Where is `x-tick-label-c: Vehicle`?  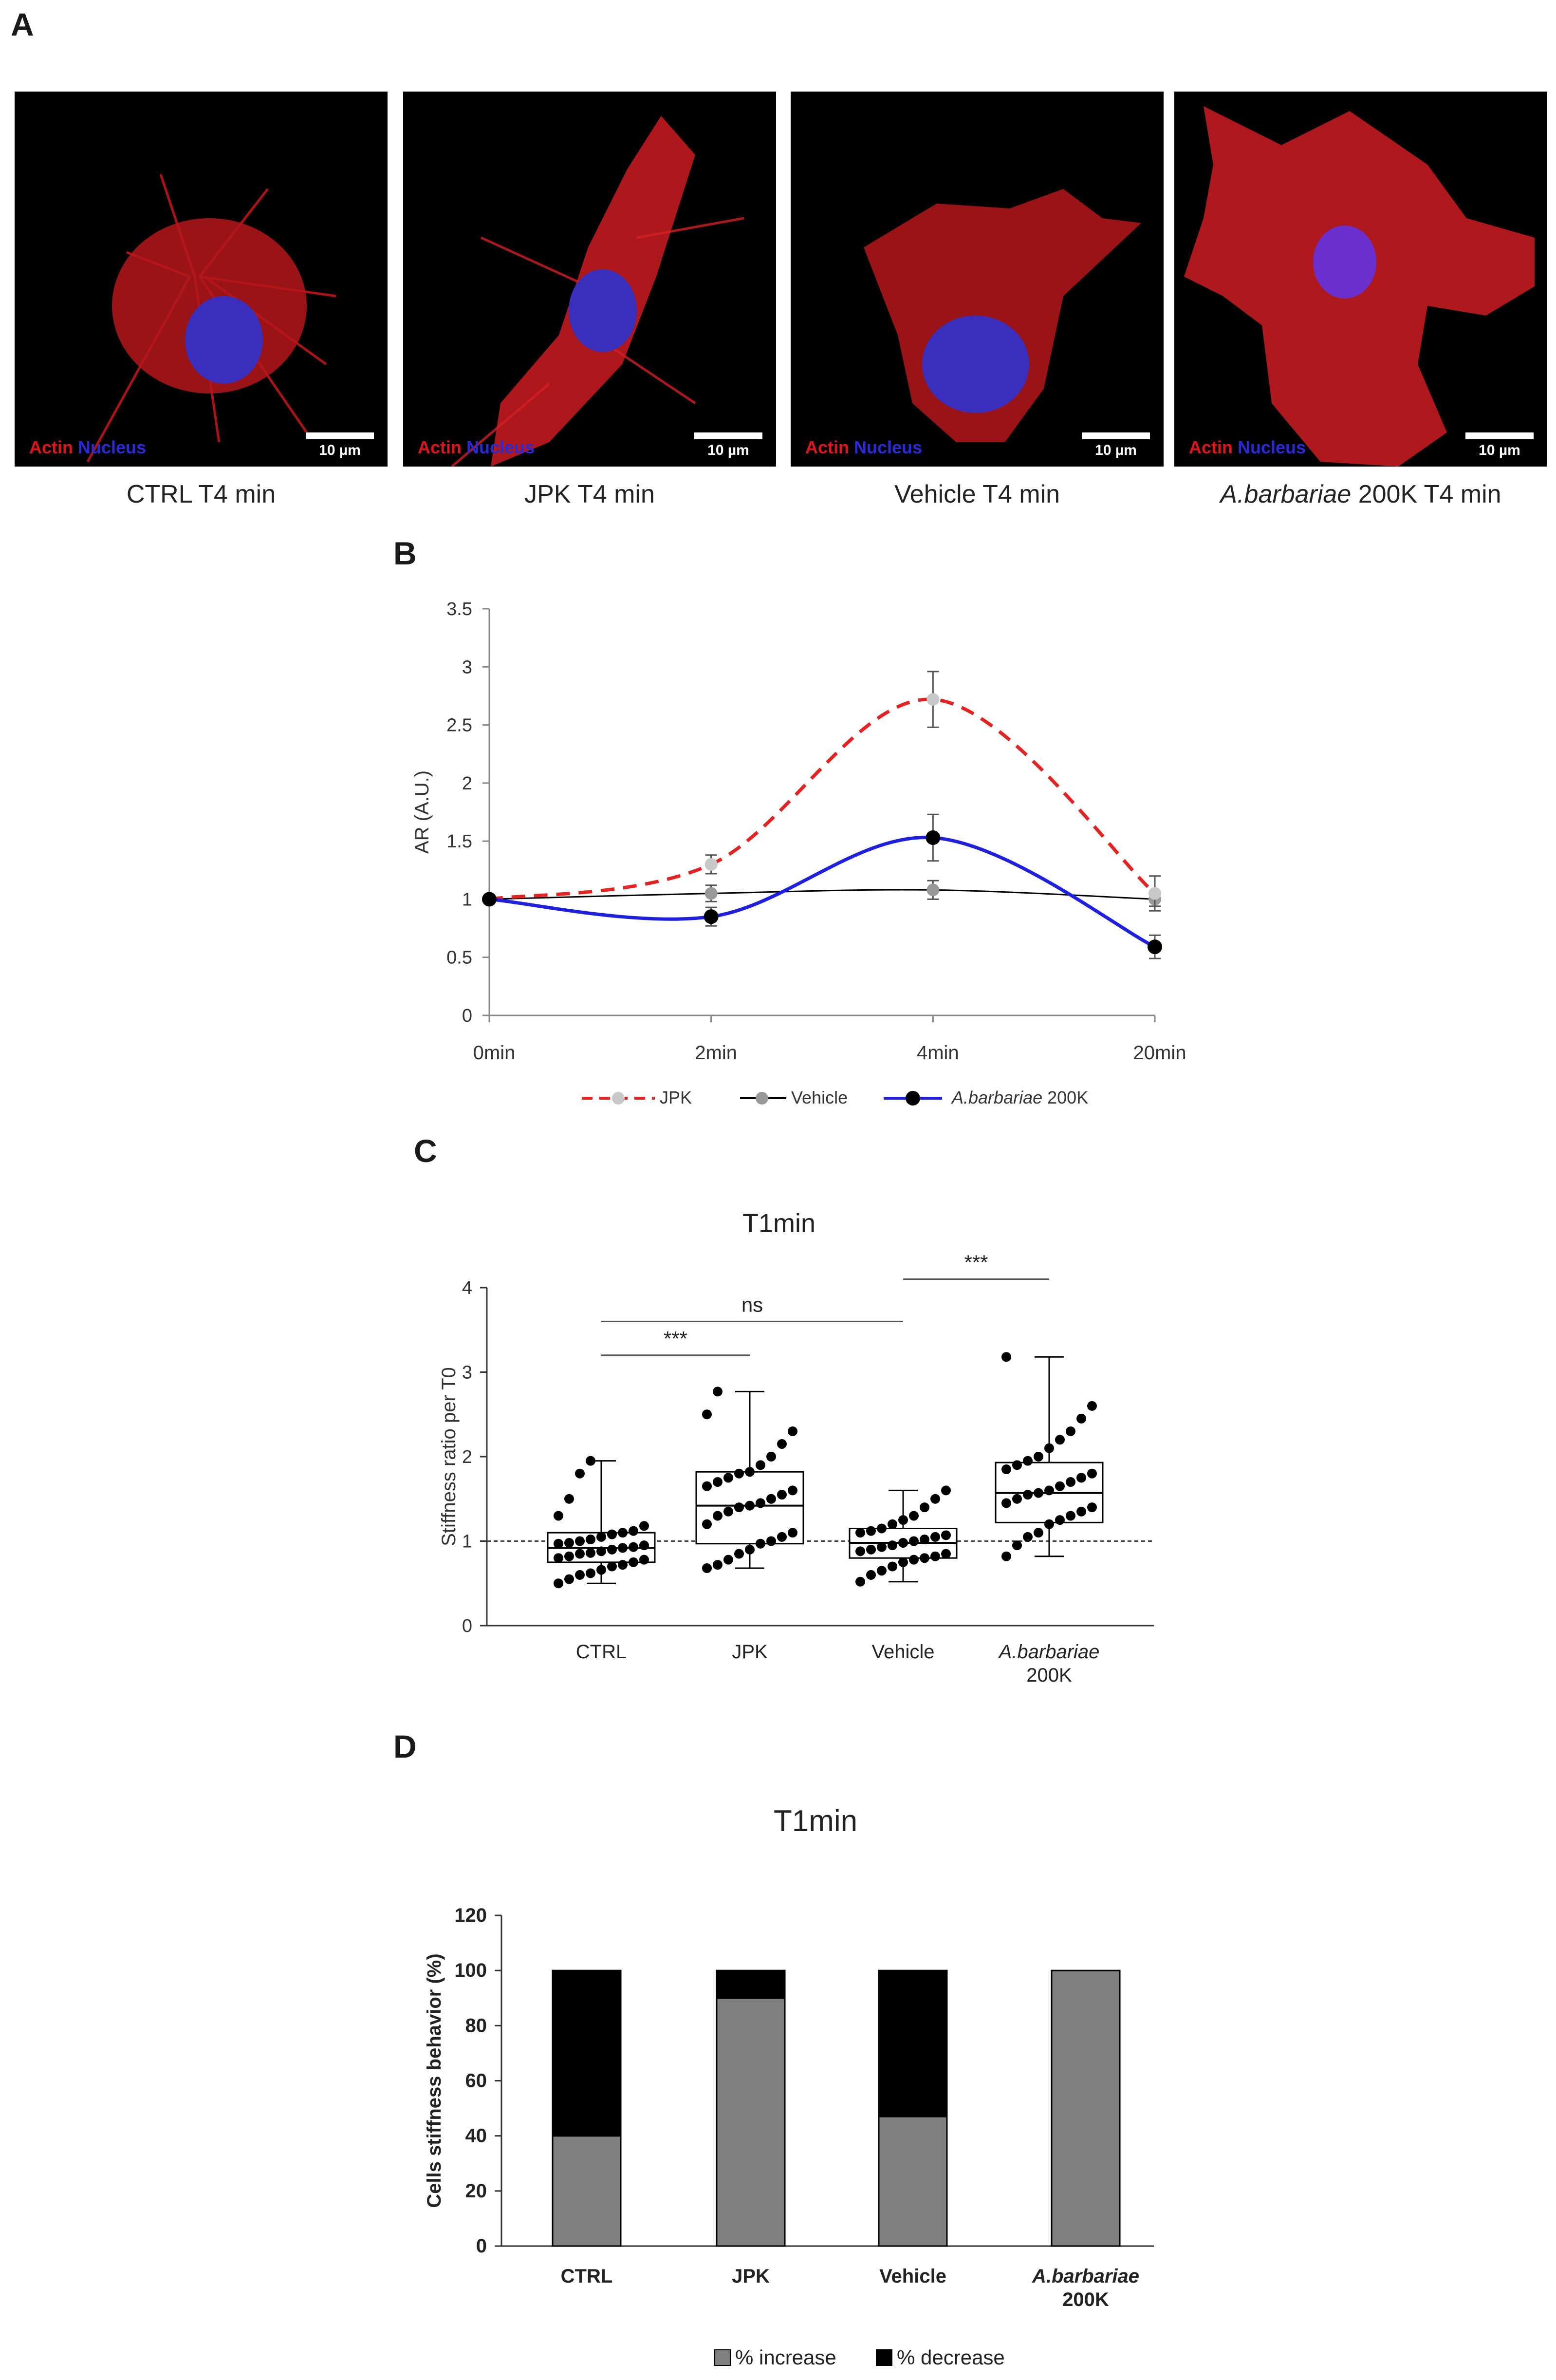 x-tick-label-c: Vehicle is located at coordinates (903, 1652).